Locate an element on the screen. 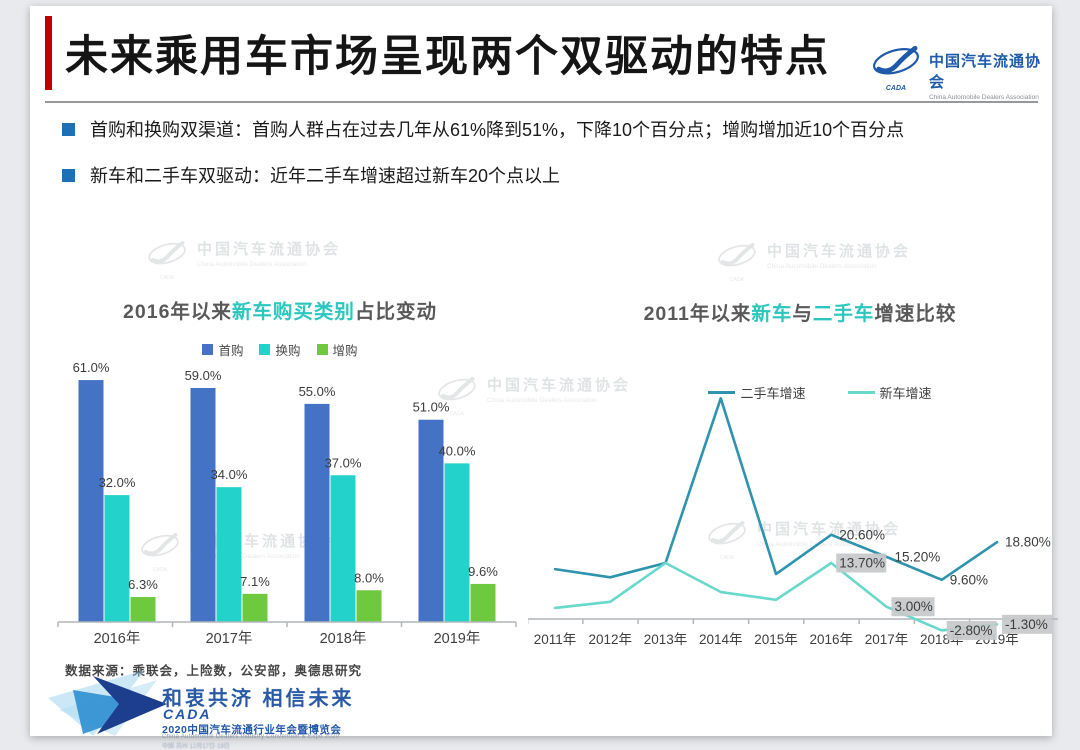  svg-text: 15.20% is located at coordinates (918, 556).